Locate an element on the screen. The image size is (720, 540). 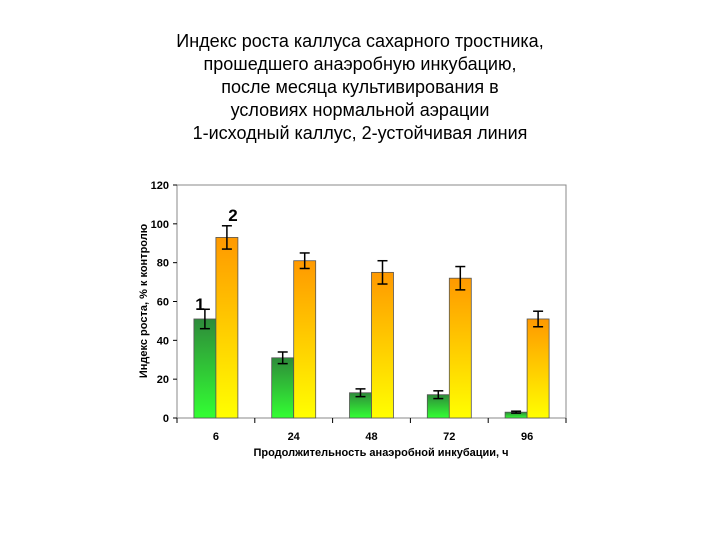
y-tick-label: 20 is located at coordinates (163, 380).